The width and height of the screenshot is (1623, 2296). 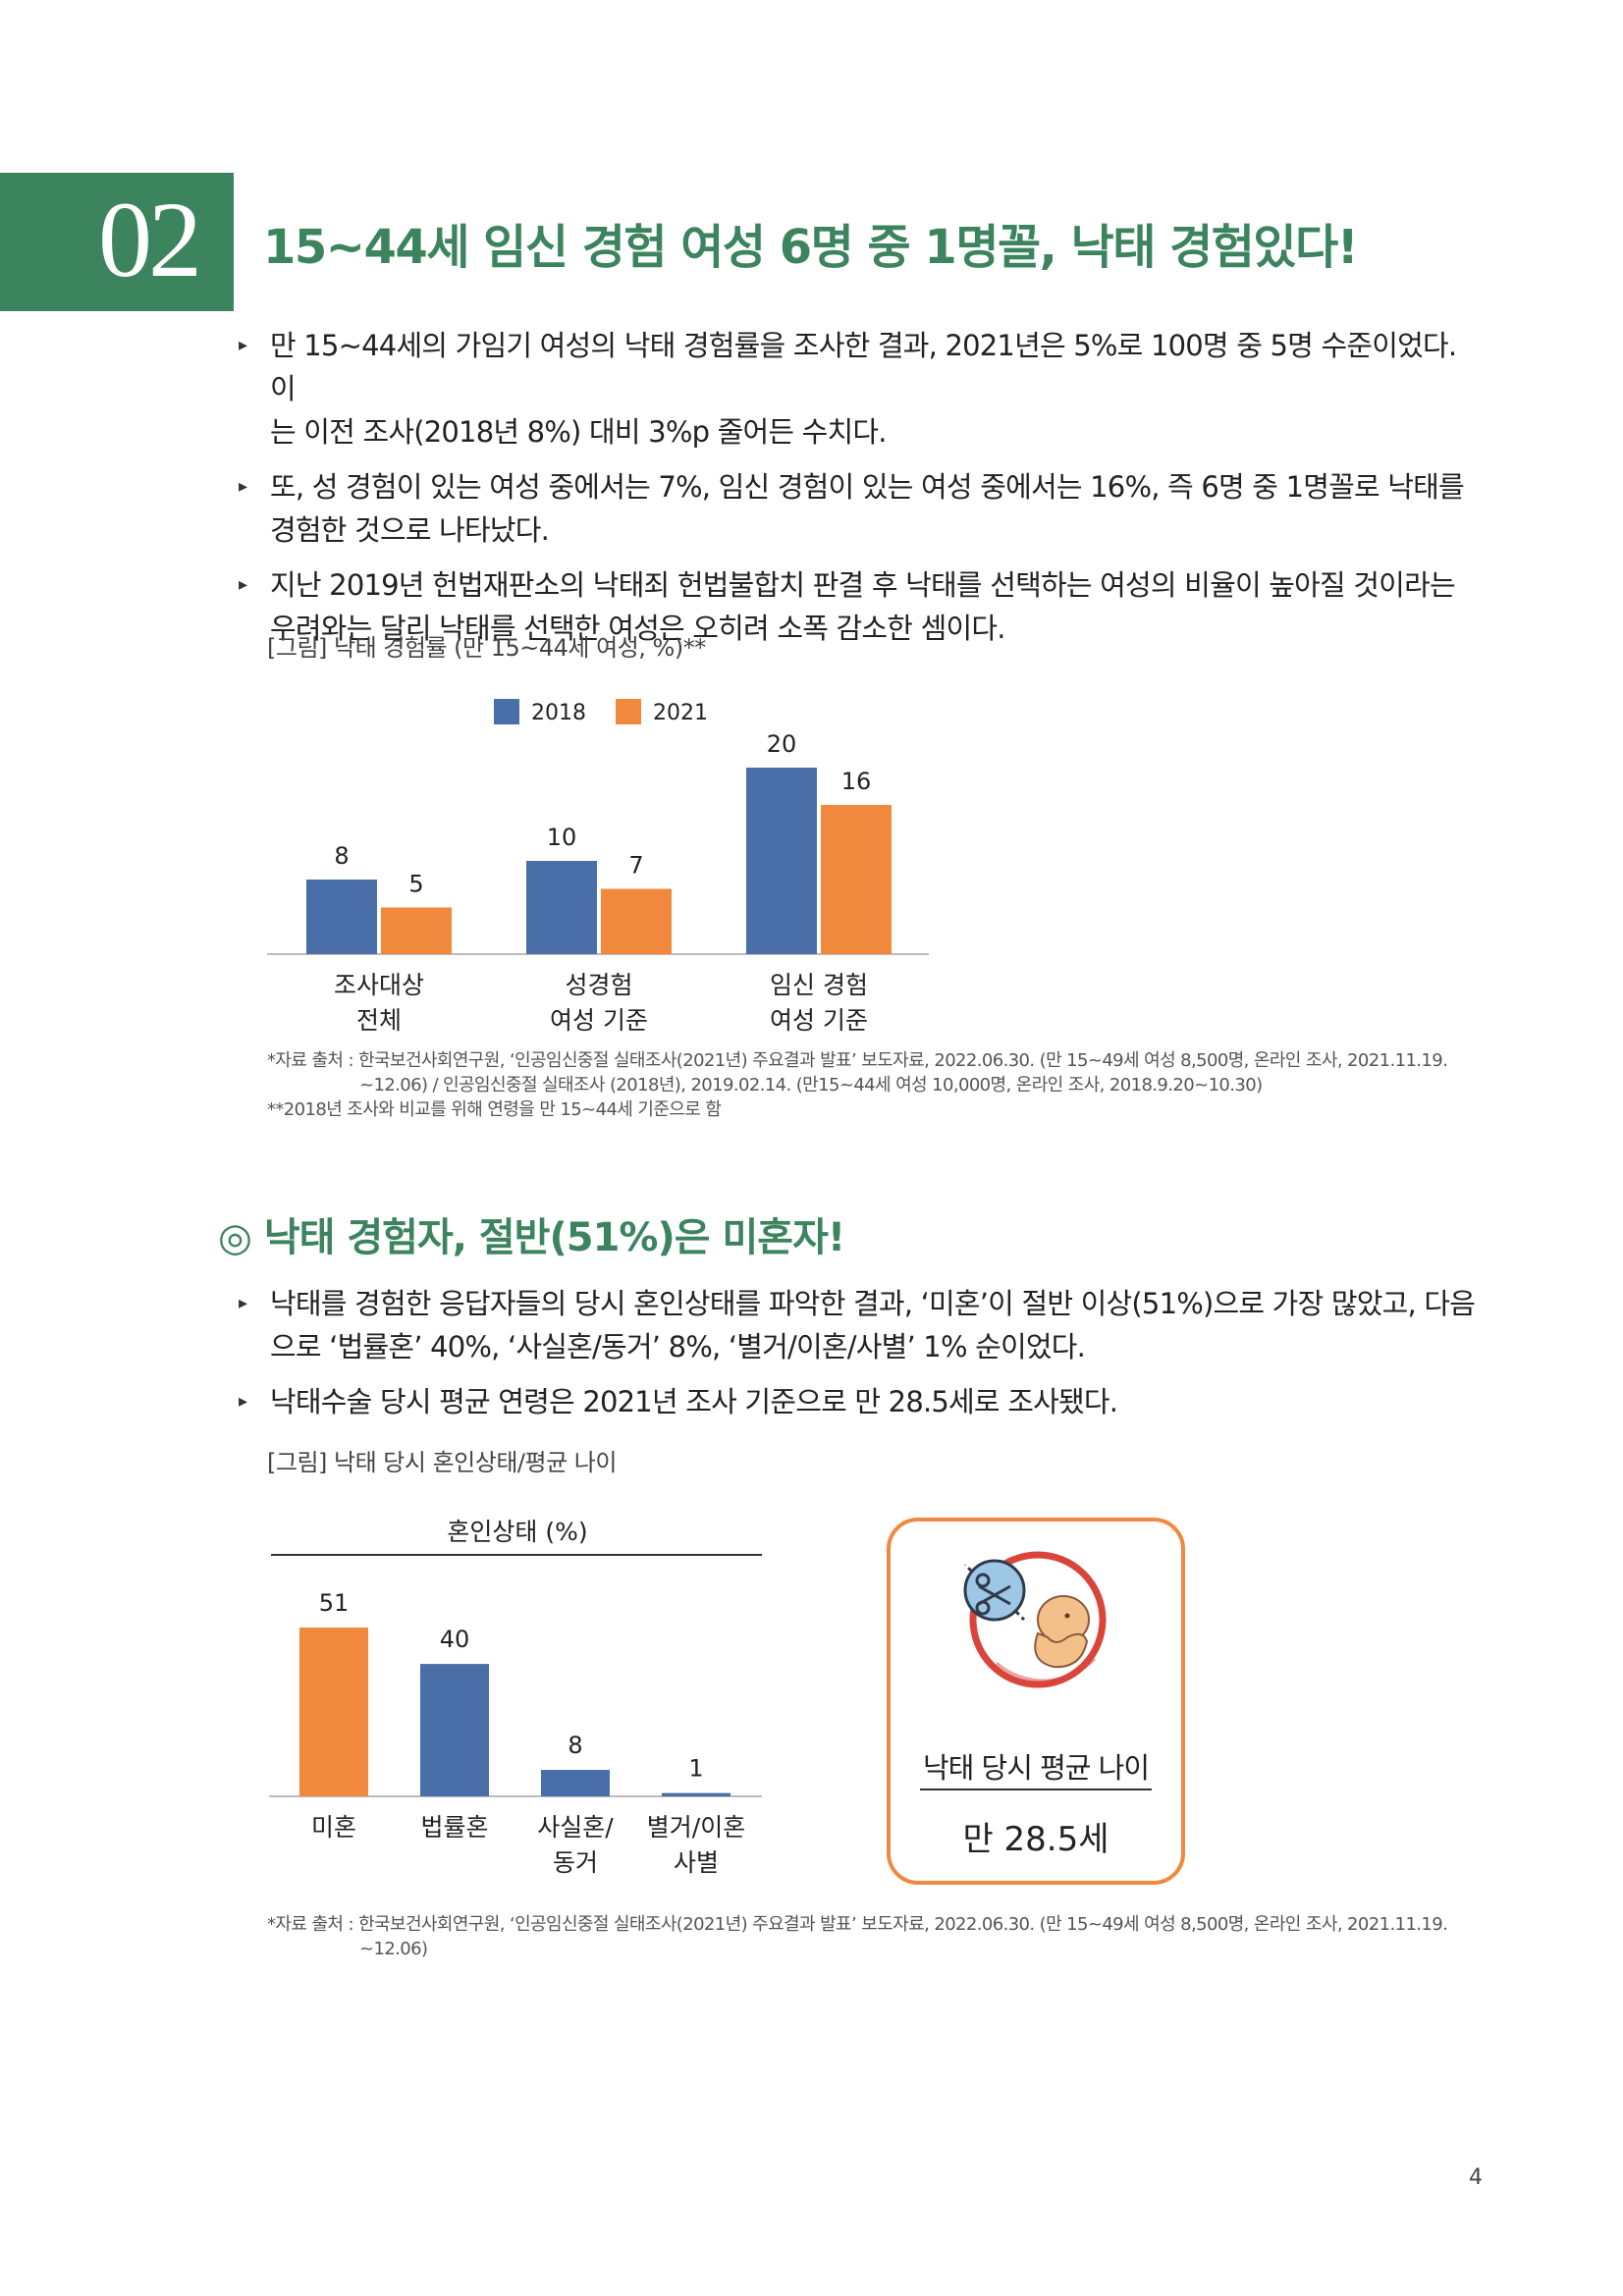 What do you see at coordinates (532, 1237) in the screenshot?
I see `section-2-title: ◎ 낙태 경험자, 절반(51%)은 미혼자!` at bounding box center [532, 1237].